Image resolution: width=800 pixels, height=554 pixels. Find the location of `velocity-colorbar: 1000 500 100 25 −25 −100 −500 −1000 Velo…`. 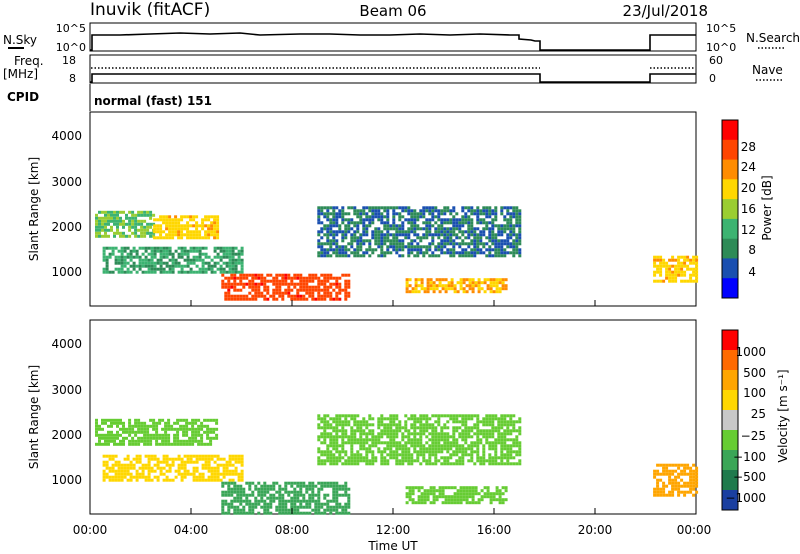

velocity-colorbar: 1000 500 100 25 −25 −100 −500 −1000 Velo… is located at coordinates (755, 420).